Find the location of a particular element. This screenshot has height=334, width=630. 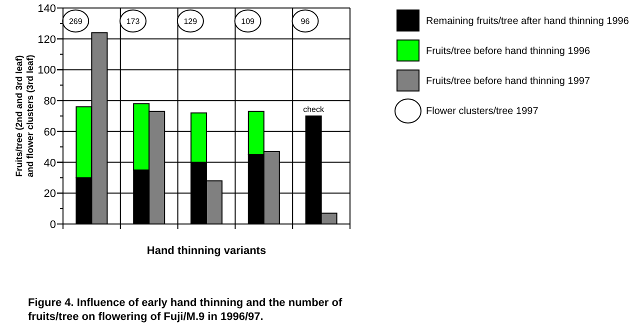

y-tick-label: 80 is located at coordinates (50, 102).